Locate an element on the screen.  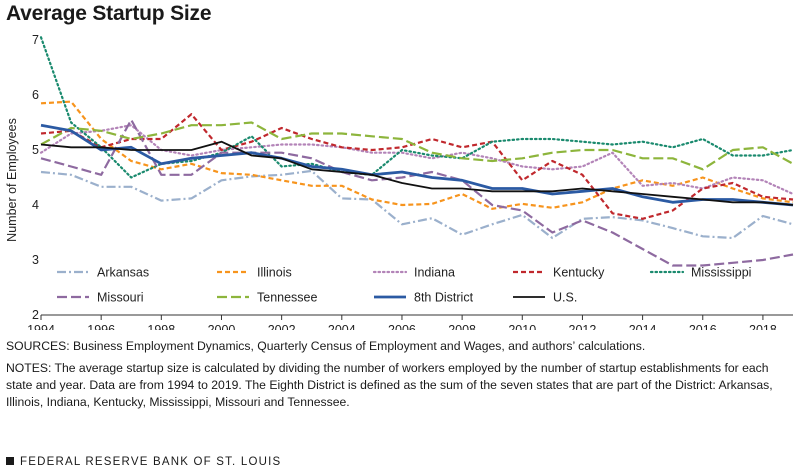
y-tick-label: 6 is located at coordinates (35, 95).